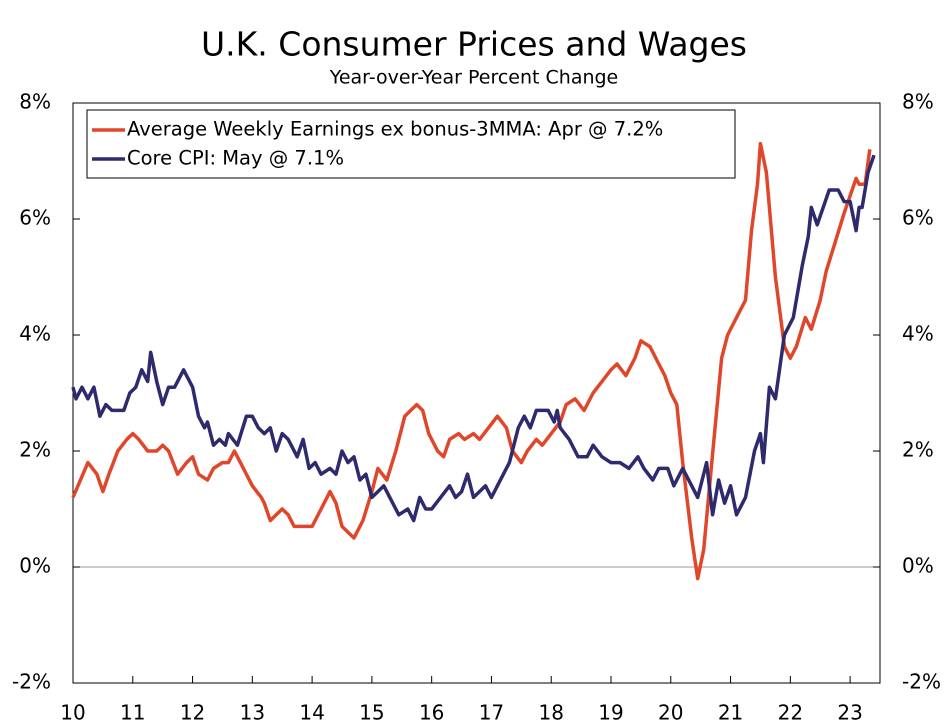 Image resolution: width=948 pixels, height=727 pixels. I want to click on y-tick-label: 6%, so click(35, 218).